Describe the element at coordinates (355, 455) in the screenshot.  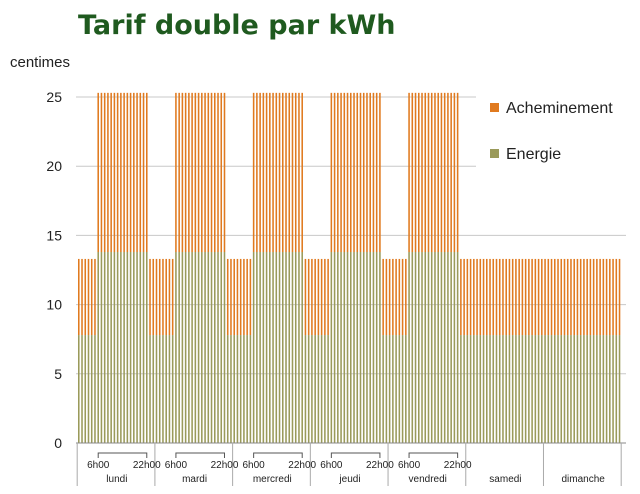
I see `tariff-bracket` at that location.